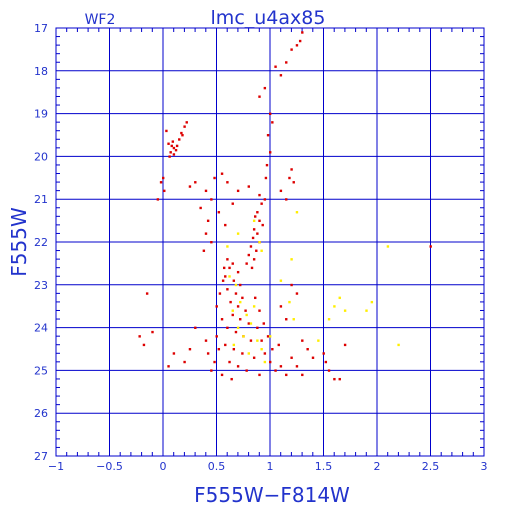 The height and width of the screenshot is (512, 512). Describe the element at coordinates (217, 466) in the screenshot. I see `x-tick-label: 0.5` at that location.